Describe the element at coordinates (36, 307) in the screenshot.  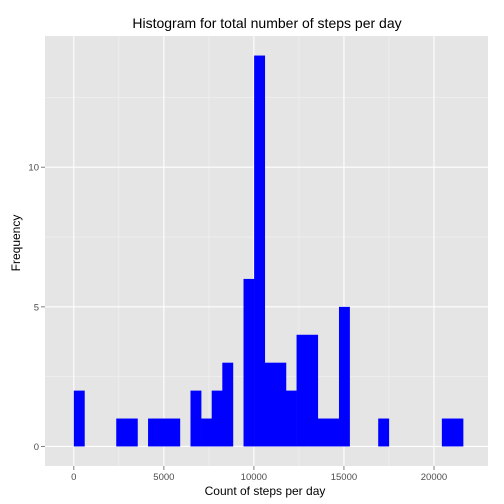
I see `y-tick-label: 5` at that location.